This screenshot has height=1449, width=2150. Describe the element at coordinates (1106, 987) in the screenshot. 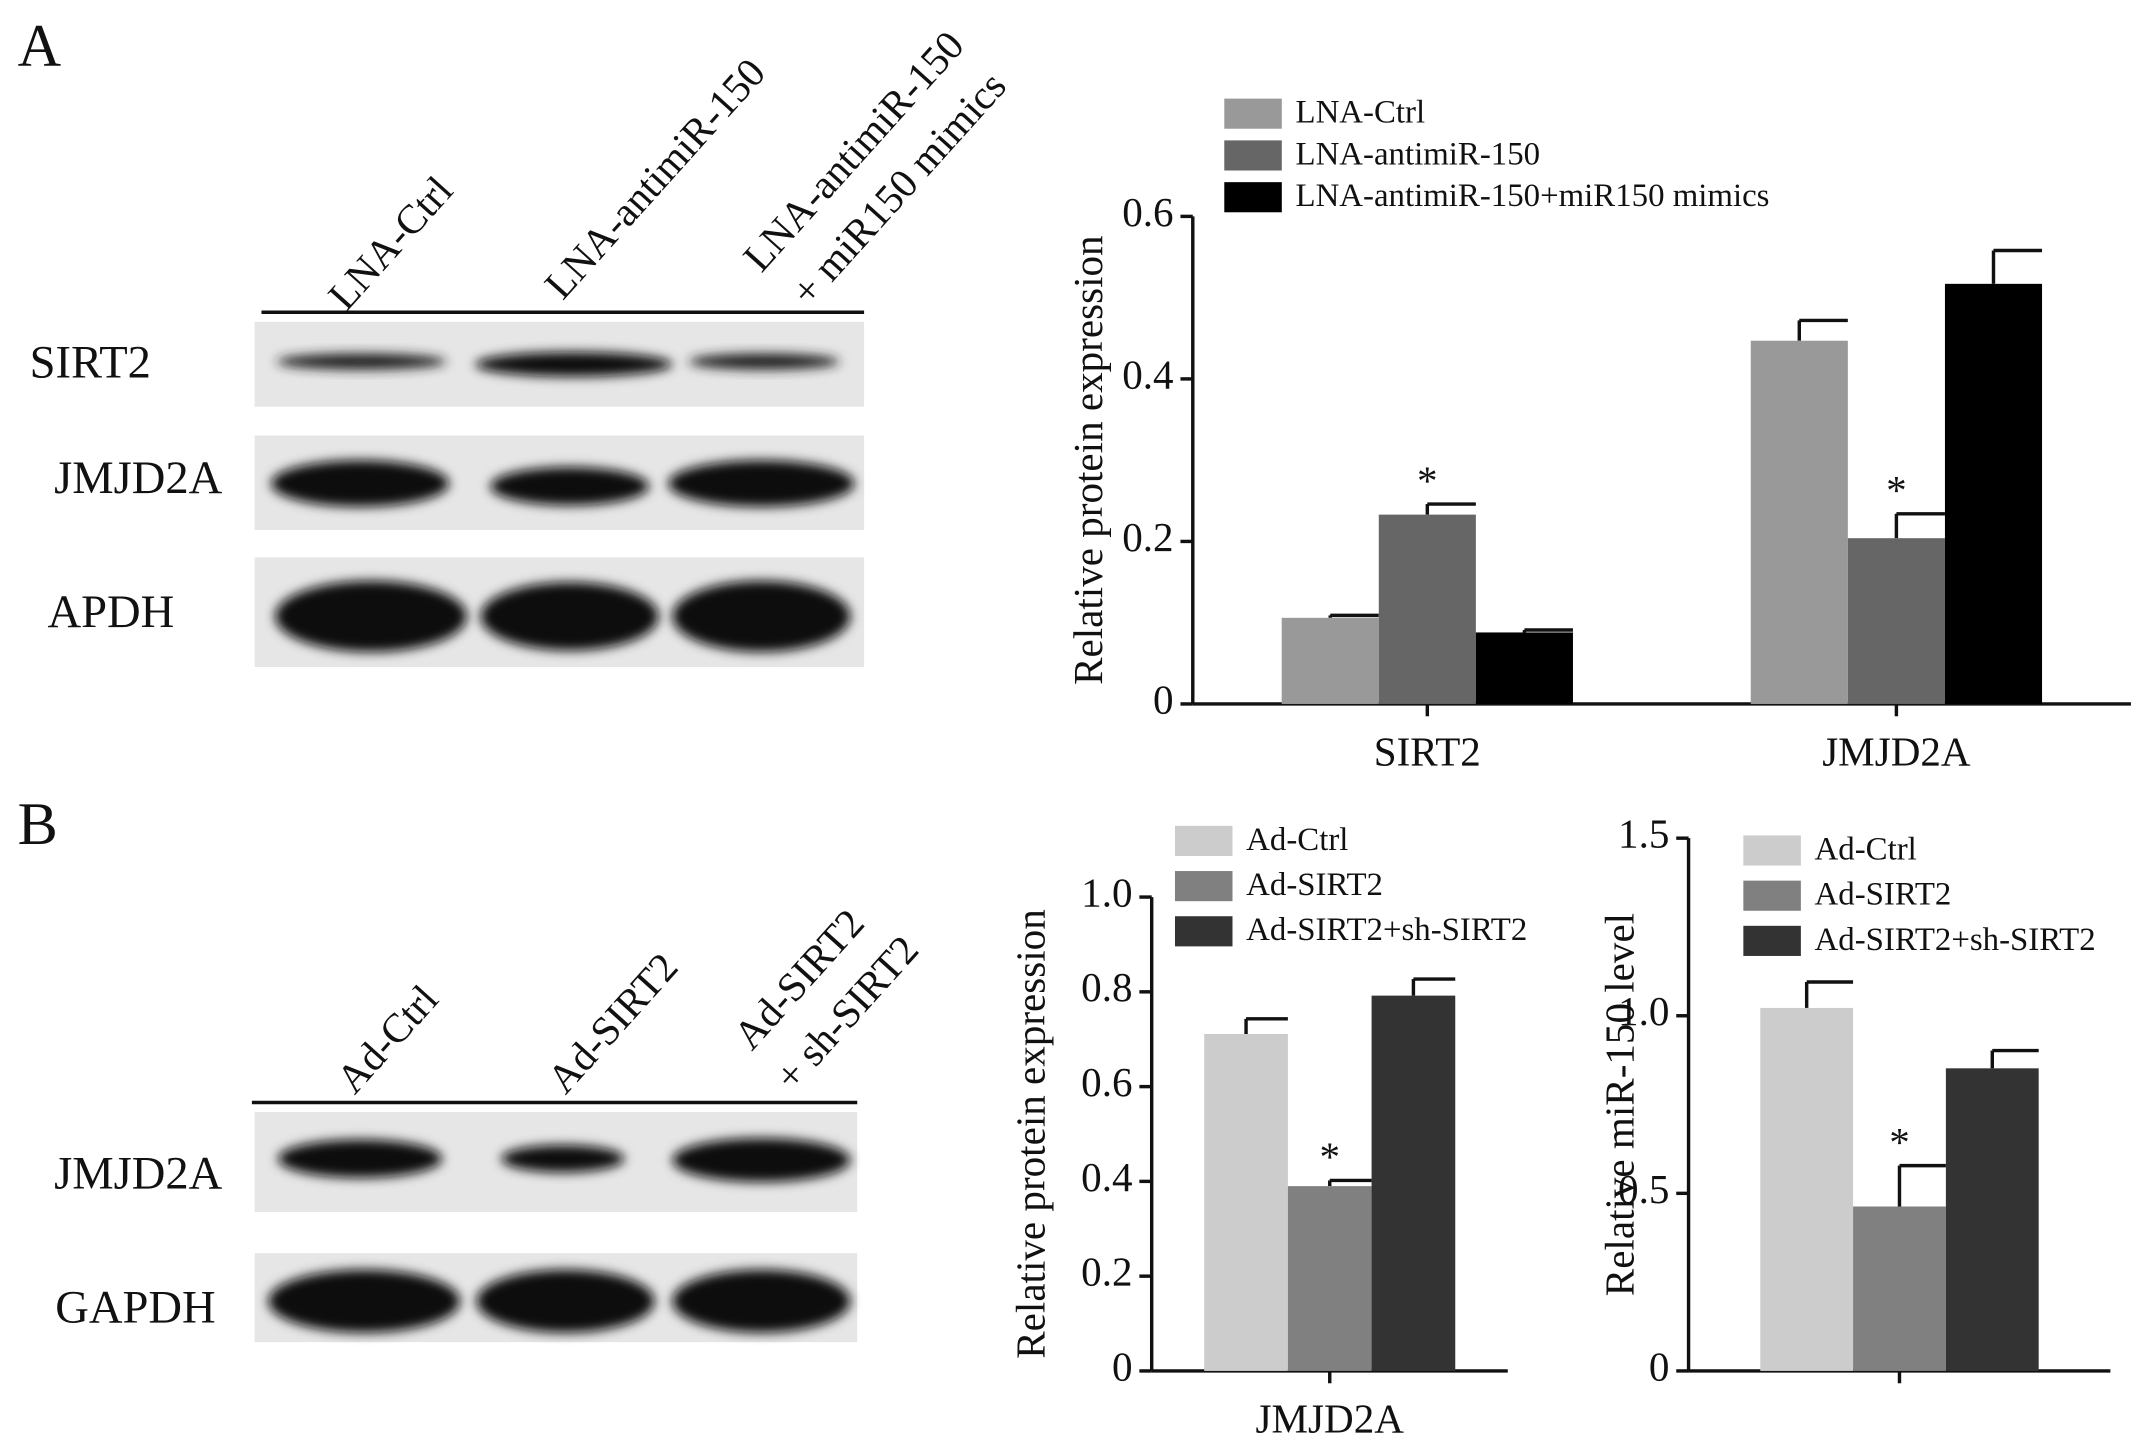

I see `y-tick-label: 0.8` at that location.